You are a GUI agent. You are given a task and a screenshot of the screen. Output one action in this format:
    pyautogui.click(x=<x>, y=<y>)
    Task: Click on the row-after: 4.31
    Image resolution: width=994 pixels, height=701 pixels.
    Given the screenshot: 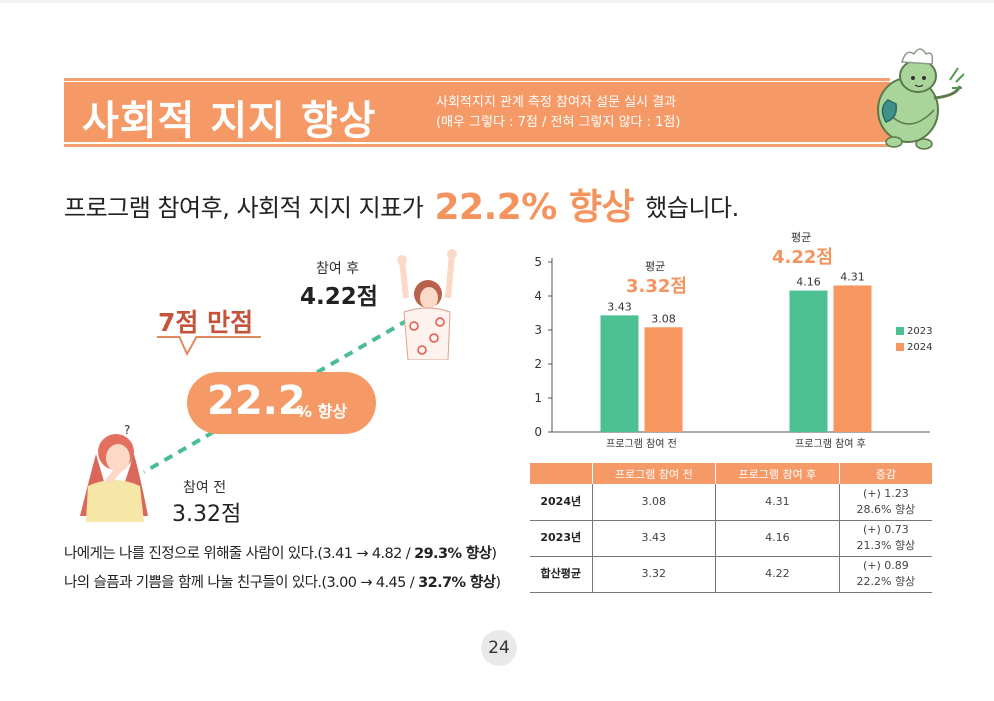 What is the action you would take?
    pyautogui.click(x=777, y=502)
    